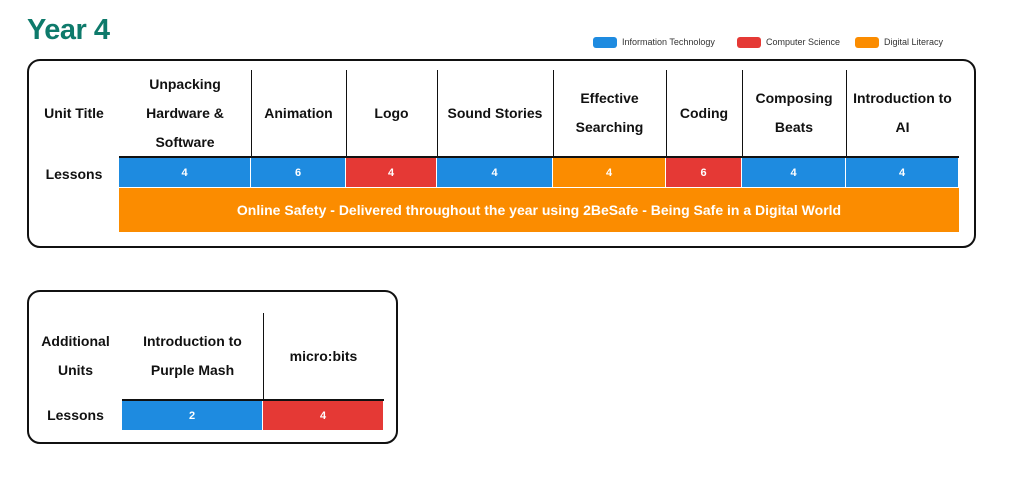 The height and width of the screenshot is (485, 1014). Describe the element at coordinates (74, 113) in the screenshot. I see `unit-title-label: Unit Title` at that location.